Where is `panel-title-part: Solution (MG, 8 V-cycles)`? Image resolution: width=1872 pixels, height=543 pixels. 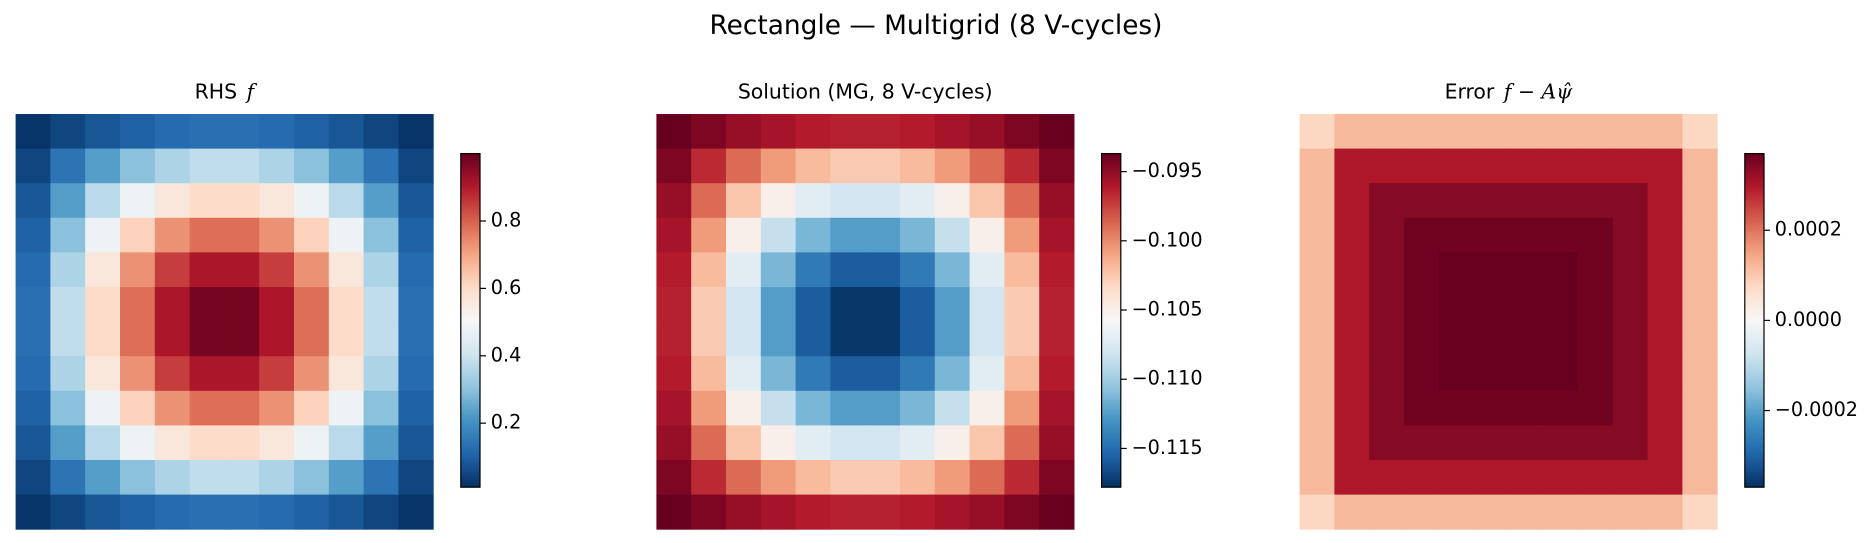 panel-title-part: Solution (MG, 8 V-cycles) is located at coordinates (865, 91).